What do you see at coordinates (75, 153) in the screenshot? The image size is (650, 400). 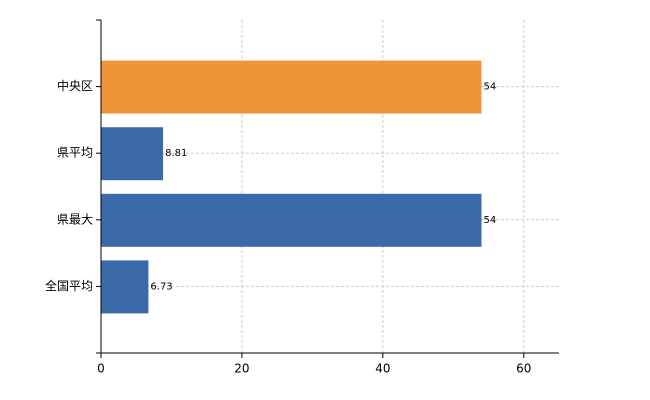 I see `y-tick-label: 県平均` at bounding box center [75, 153].